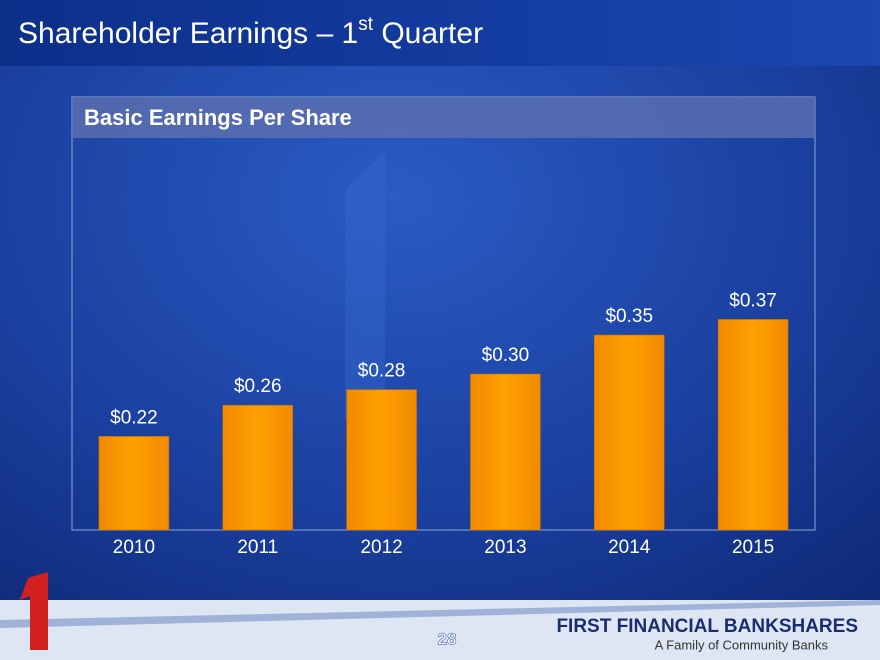  I want to click on chart-subtitle: Basic Earnings Per Share, so click(218, 117).